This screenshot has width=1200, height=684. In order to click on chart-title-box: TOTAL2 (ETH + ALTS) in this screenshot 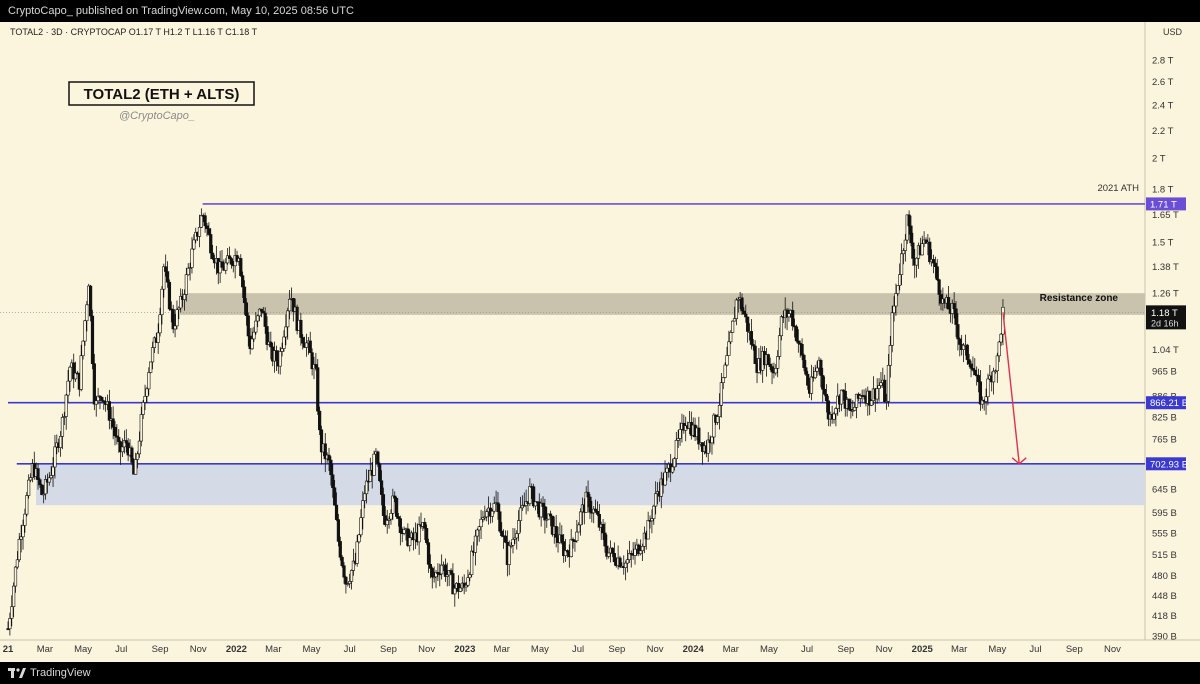, I will do `click(161, 93)`.